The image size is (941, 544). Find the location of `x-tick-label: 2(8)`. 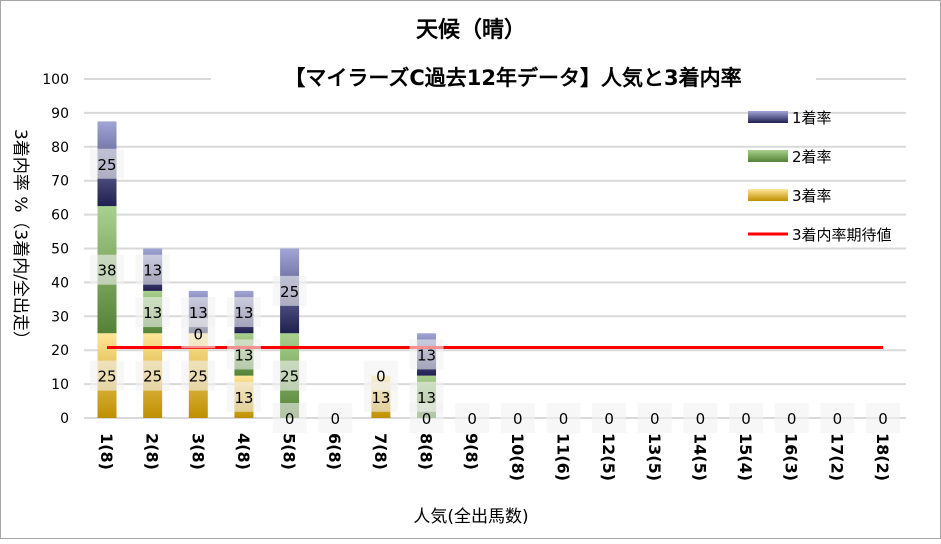

x-tick-label: 2(8) is located at coordinates (152, 451).